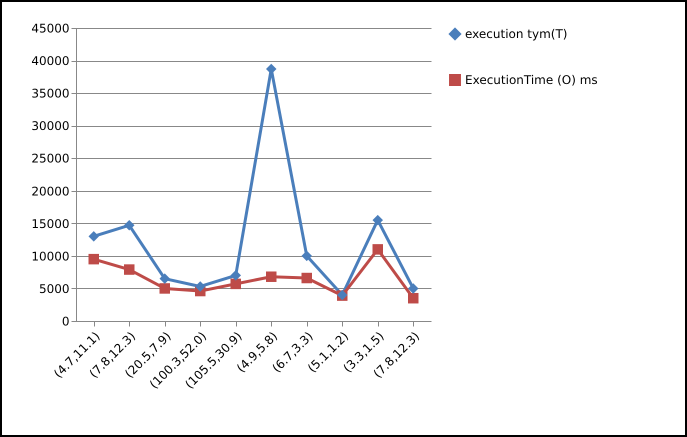  What do you see at coordinates (50, 126) in the screenshot?
I see `y-tick-label: 30000` at bounding box center [50, 126].